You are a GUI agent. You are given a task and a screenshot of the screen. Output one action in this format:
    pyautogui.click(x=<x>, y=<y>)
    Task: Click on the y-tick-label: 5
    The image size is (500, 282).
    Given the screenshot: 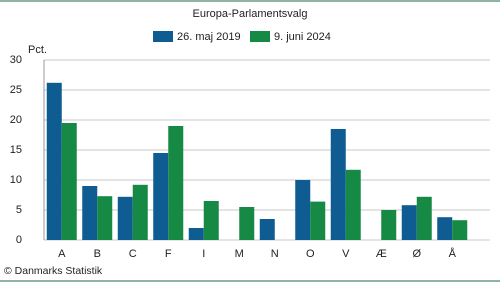 What is the action you would take?
    pyautogui.click(x=19, y=210)
    